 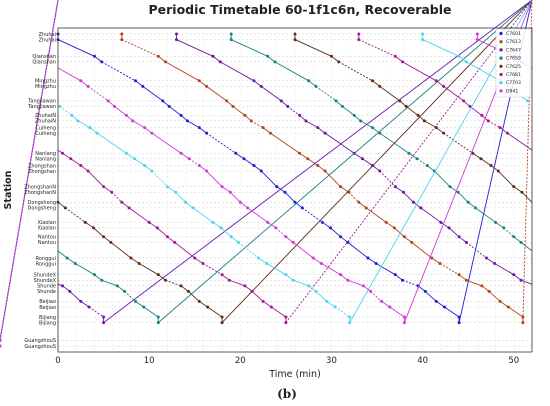 What do you see at coordinates (513, 63) in the screenshot?
I see `legend: C7601 C7613 C7647 C7659 C7625 C7681 C7703 D941` at bounding box center [513, 63].